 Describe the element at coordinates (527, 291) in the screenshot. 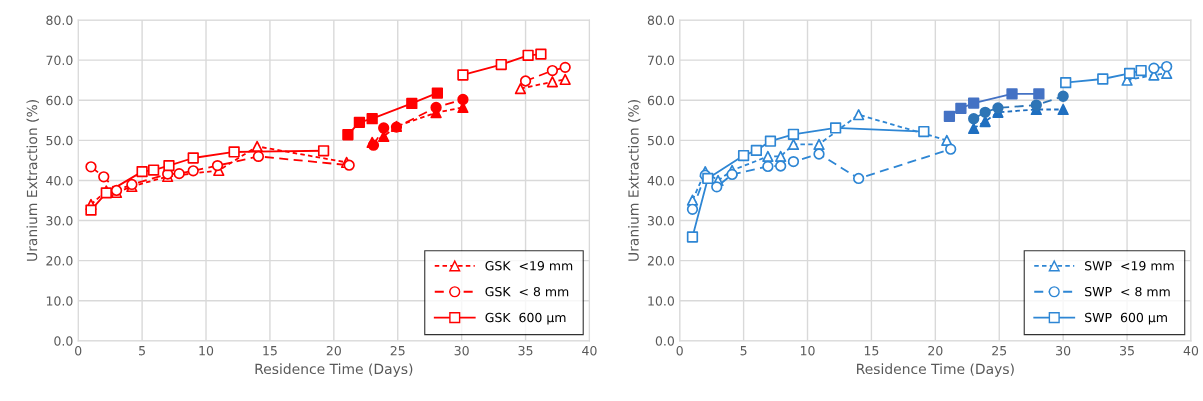

I see `legend-label: GSK < 8 mm` at that location.